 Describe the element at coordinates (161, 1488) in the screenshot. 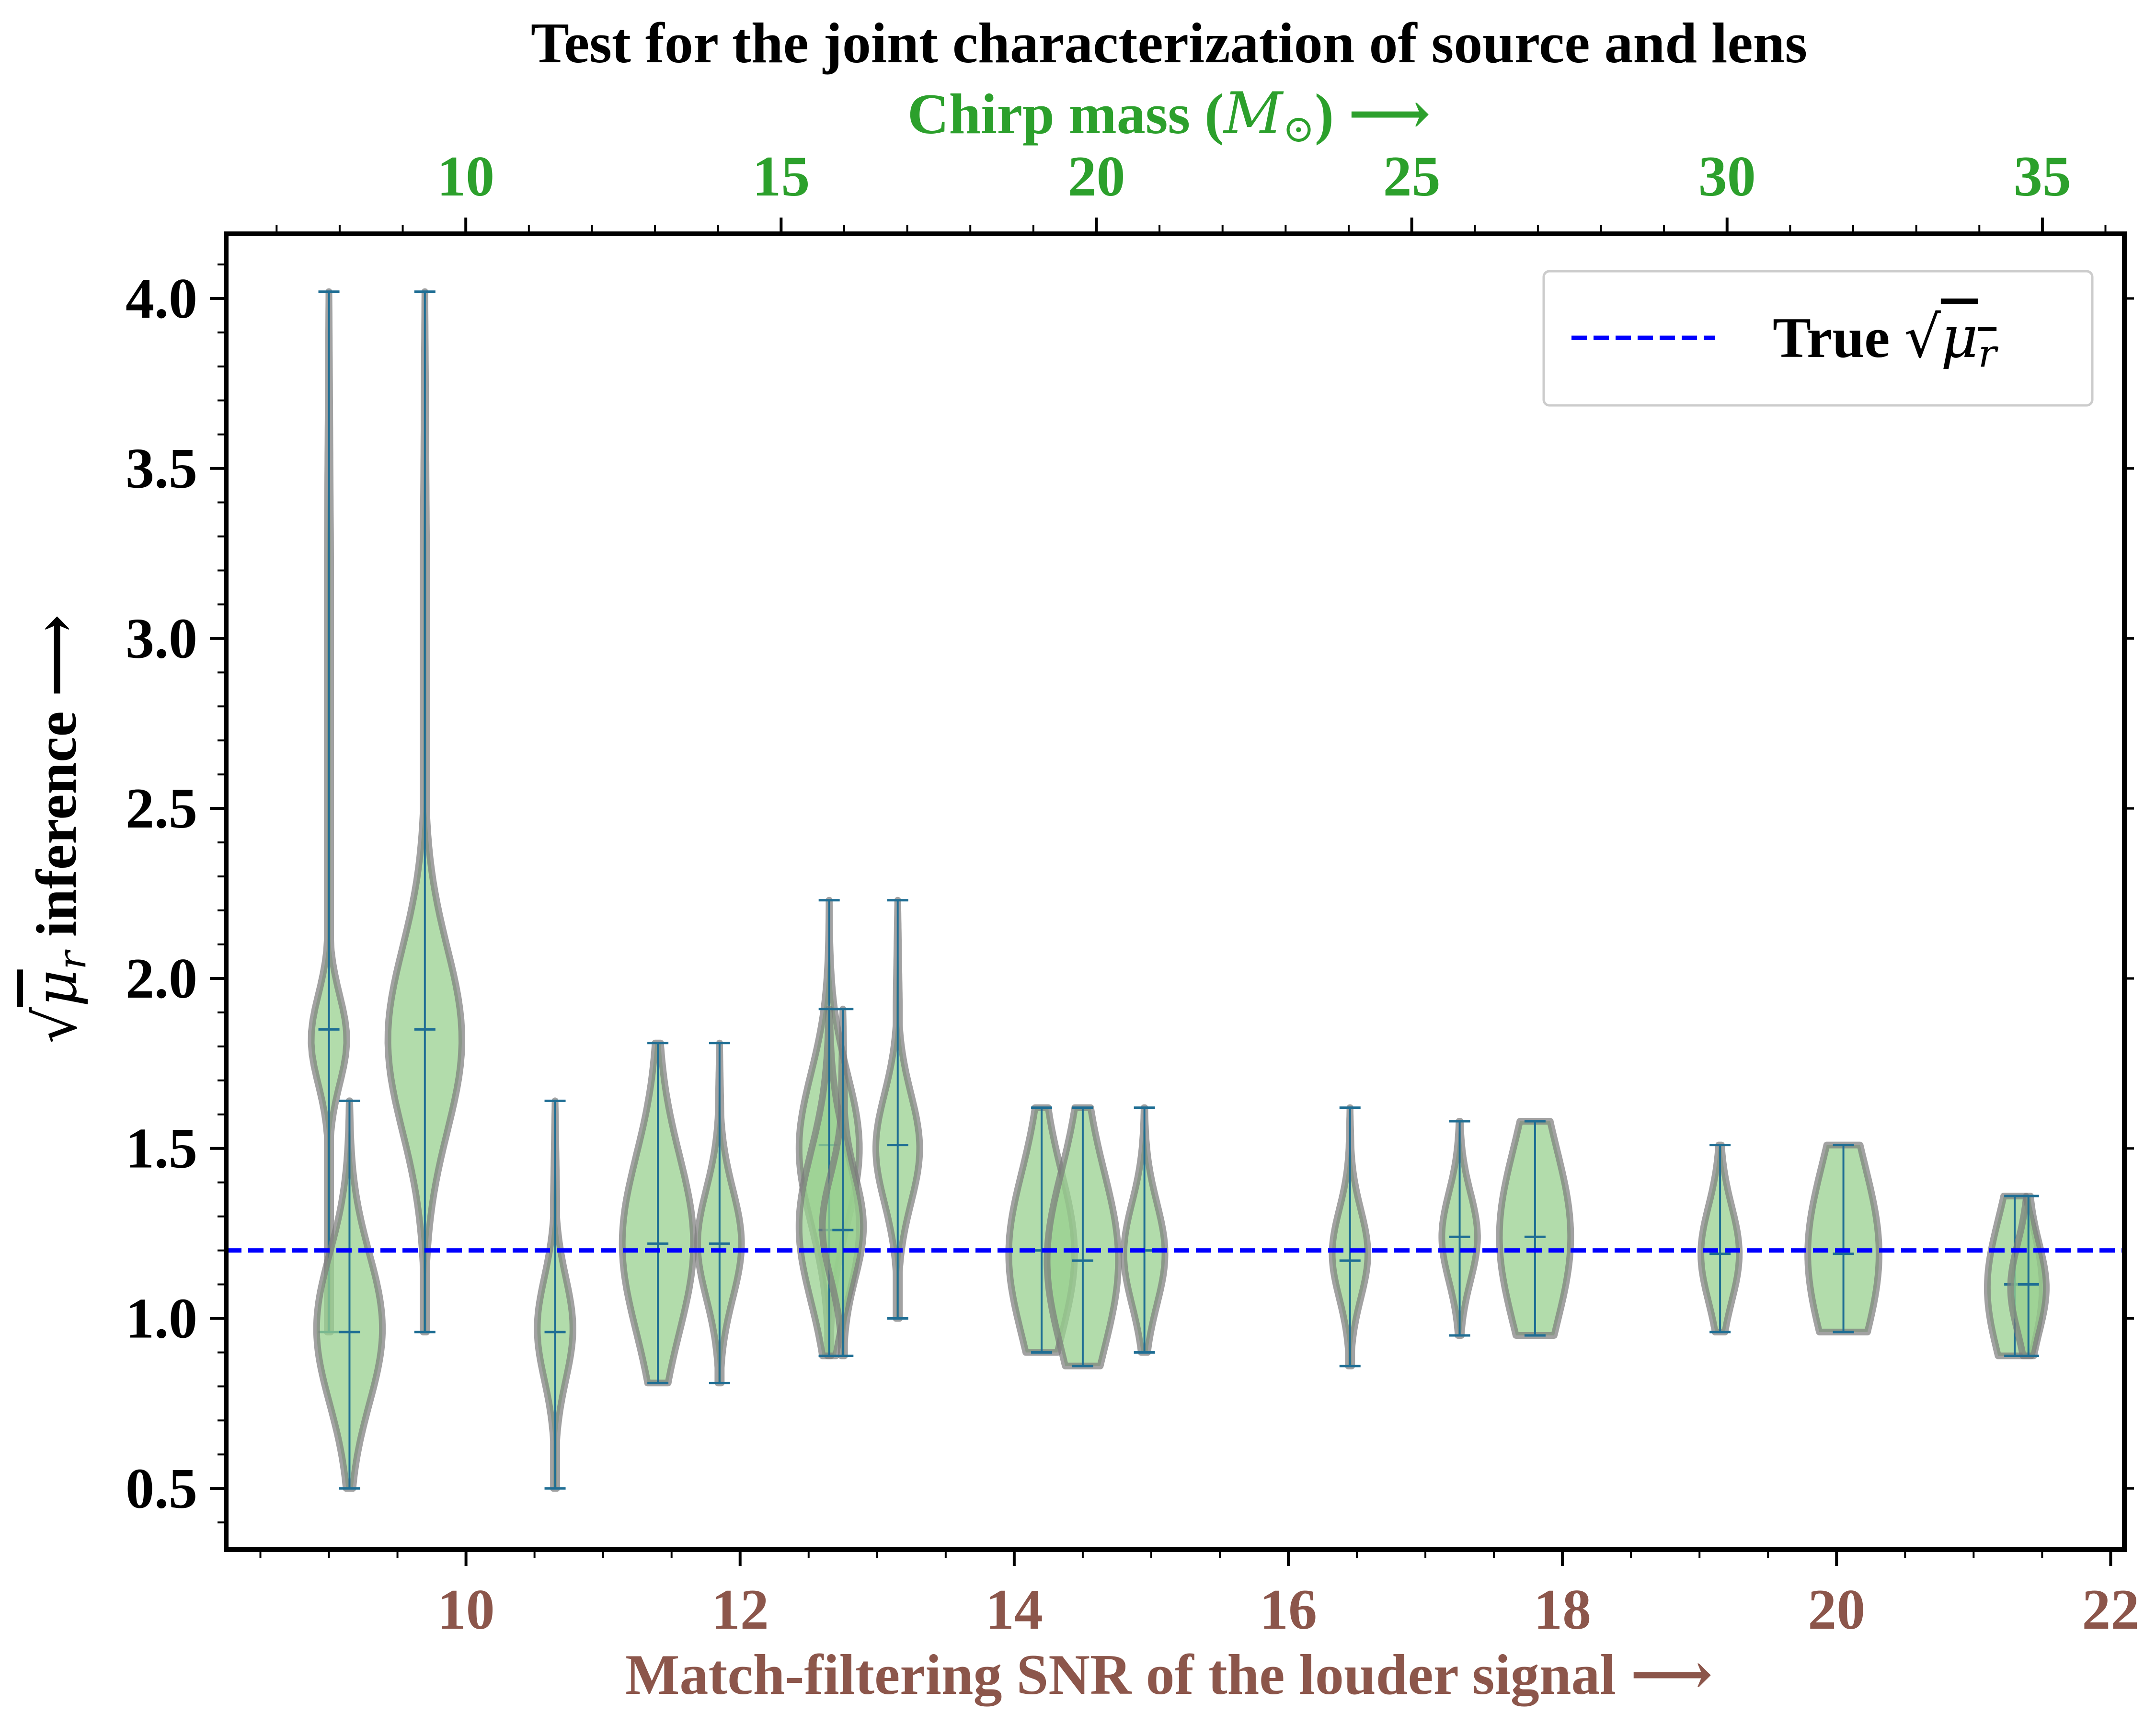

I see `y-tick-label: 0.5` at that location.